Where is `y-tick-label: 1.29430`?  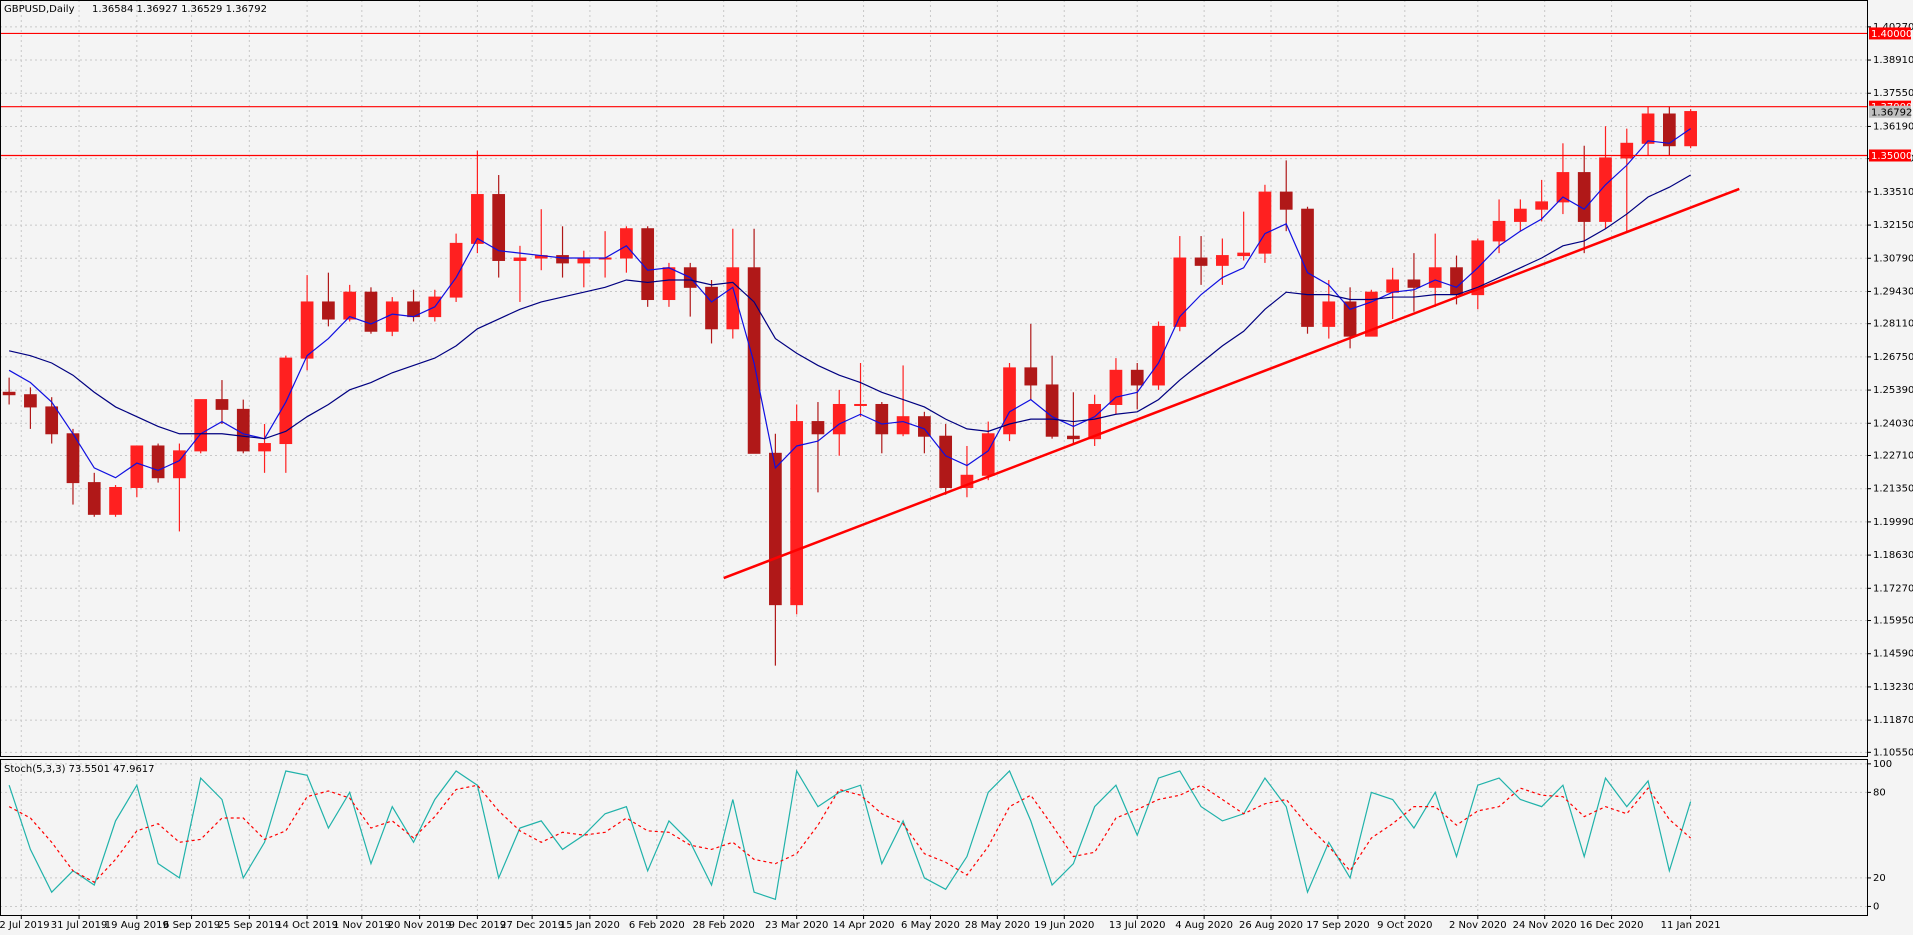 y-tick-label: 1.29430 is located at coordinates (1893, 291).